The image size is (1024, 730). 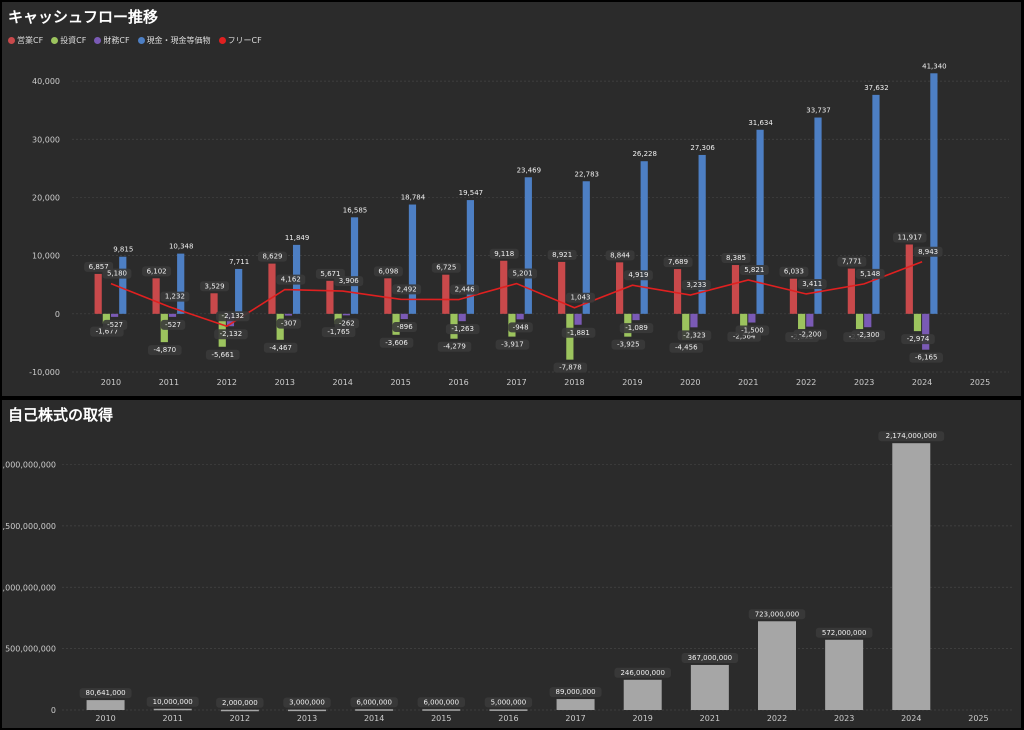 What do you see at coordinates (280, 348) in the screenshot?
I see `data-label: -4,467` at bounding box center [280, 348].